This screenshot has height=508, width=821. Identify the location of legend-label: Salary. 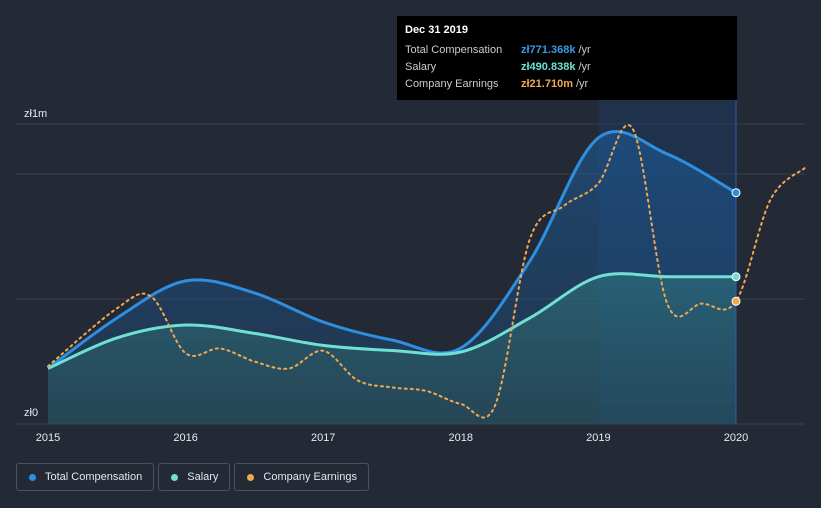
(203, 477).